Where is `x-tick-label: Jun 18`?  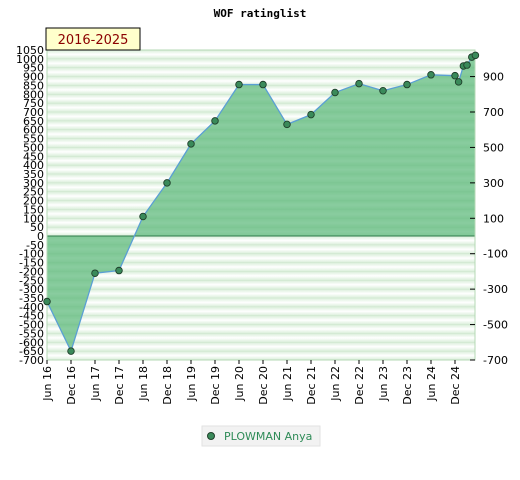 x-tick-label: Jun 18 is located at coordinates (143, 384).